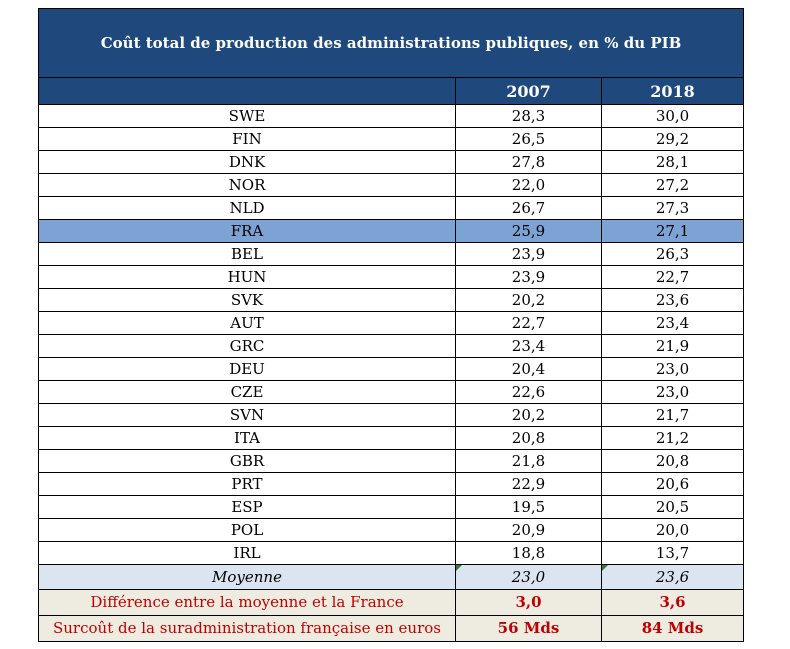  I want to click on overcost-2007: 56 Mds, so click(528, 628).